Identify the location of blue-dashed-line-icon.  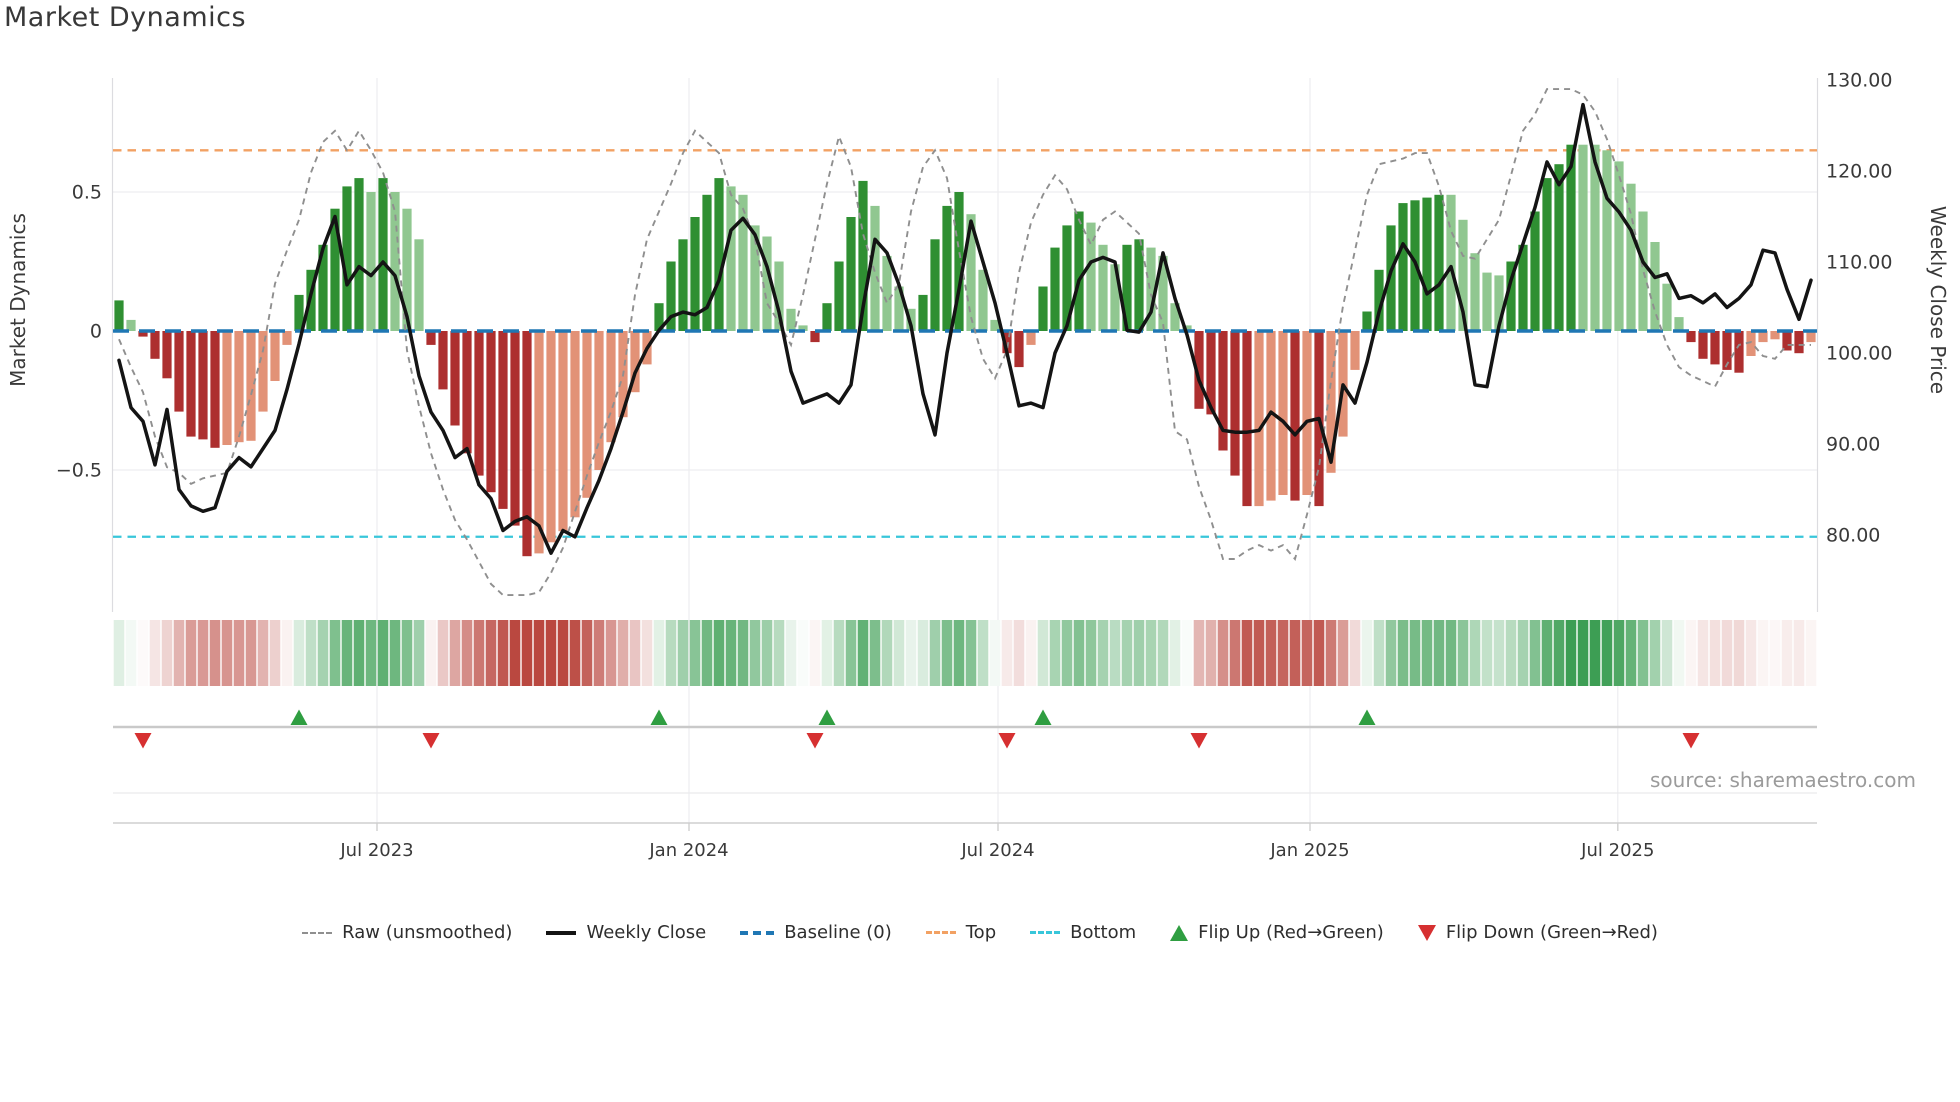
(757, 932).